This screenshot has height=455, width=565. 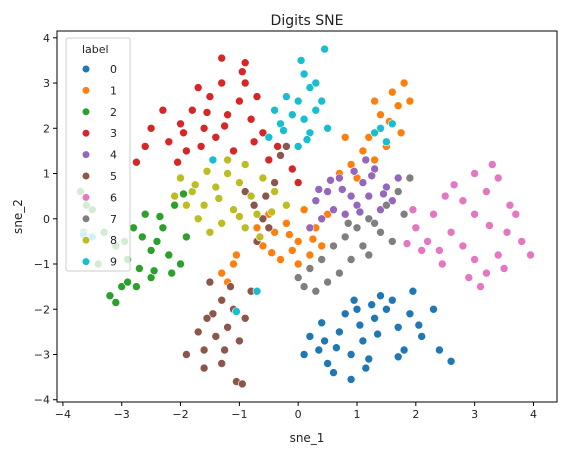 What do you see at coordinates (113, 90) in the screenshot?
I see `legend-label-1: 1` at bounding box center [113, 90].